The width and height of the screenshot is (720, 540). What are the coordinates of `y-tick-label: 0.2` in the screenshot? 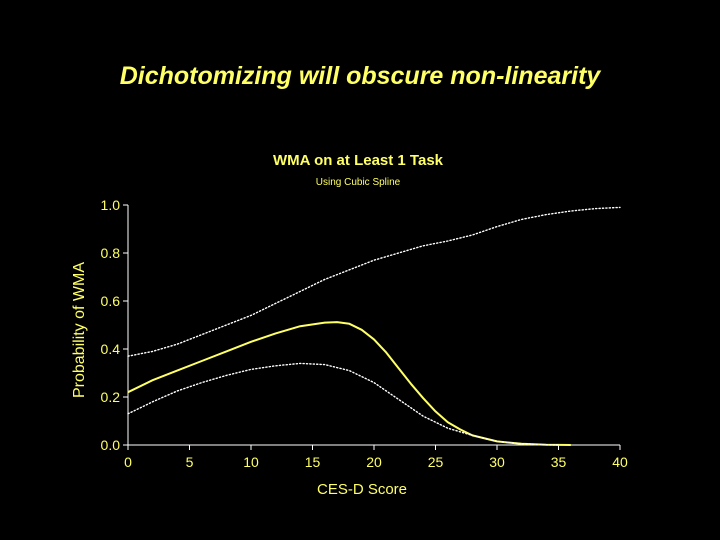 It's located at (111, 397).